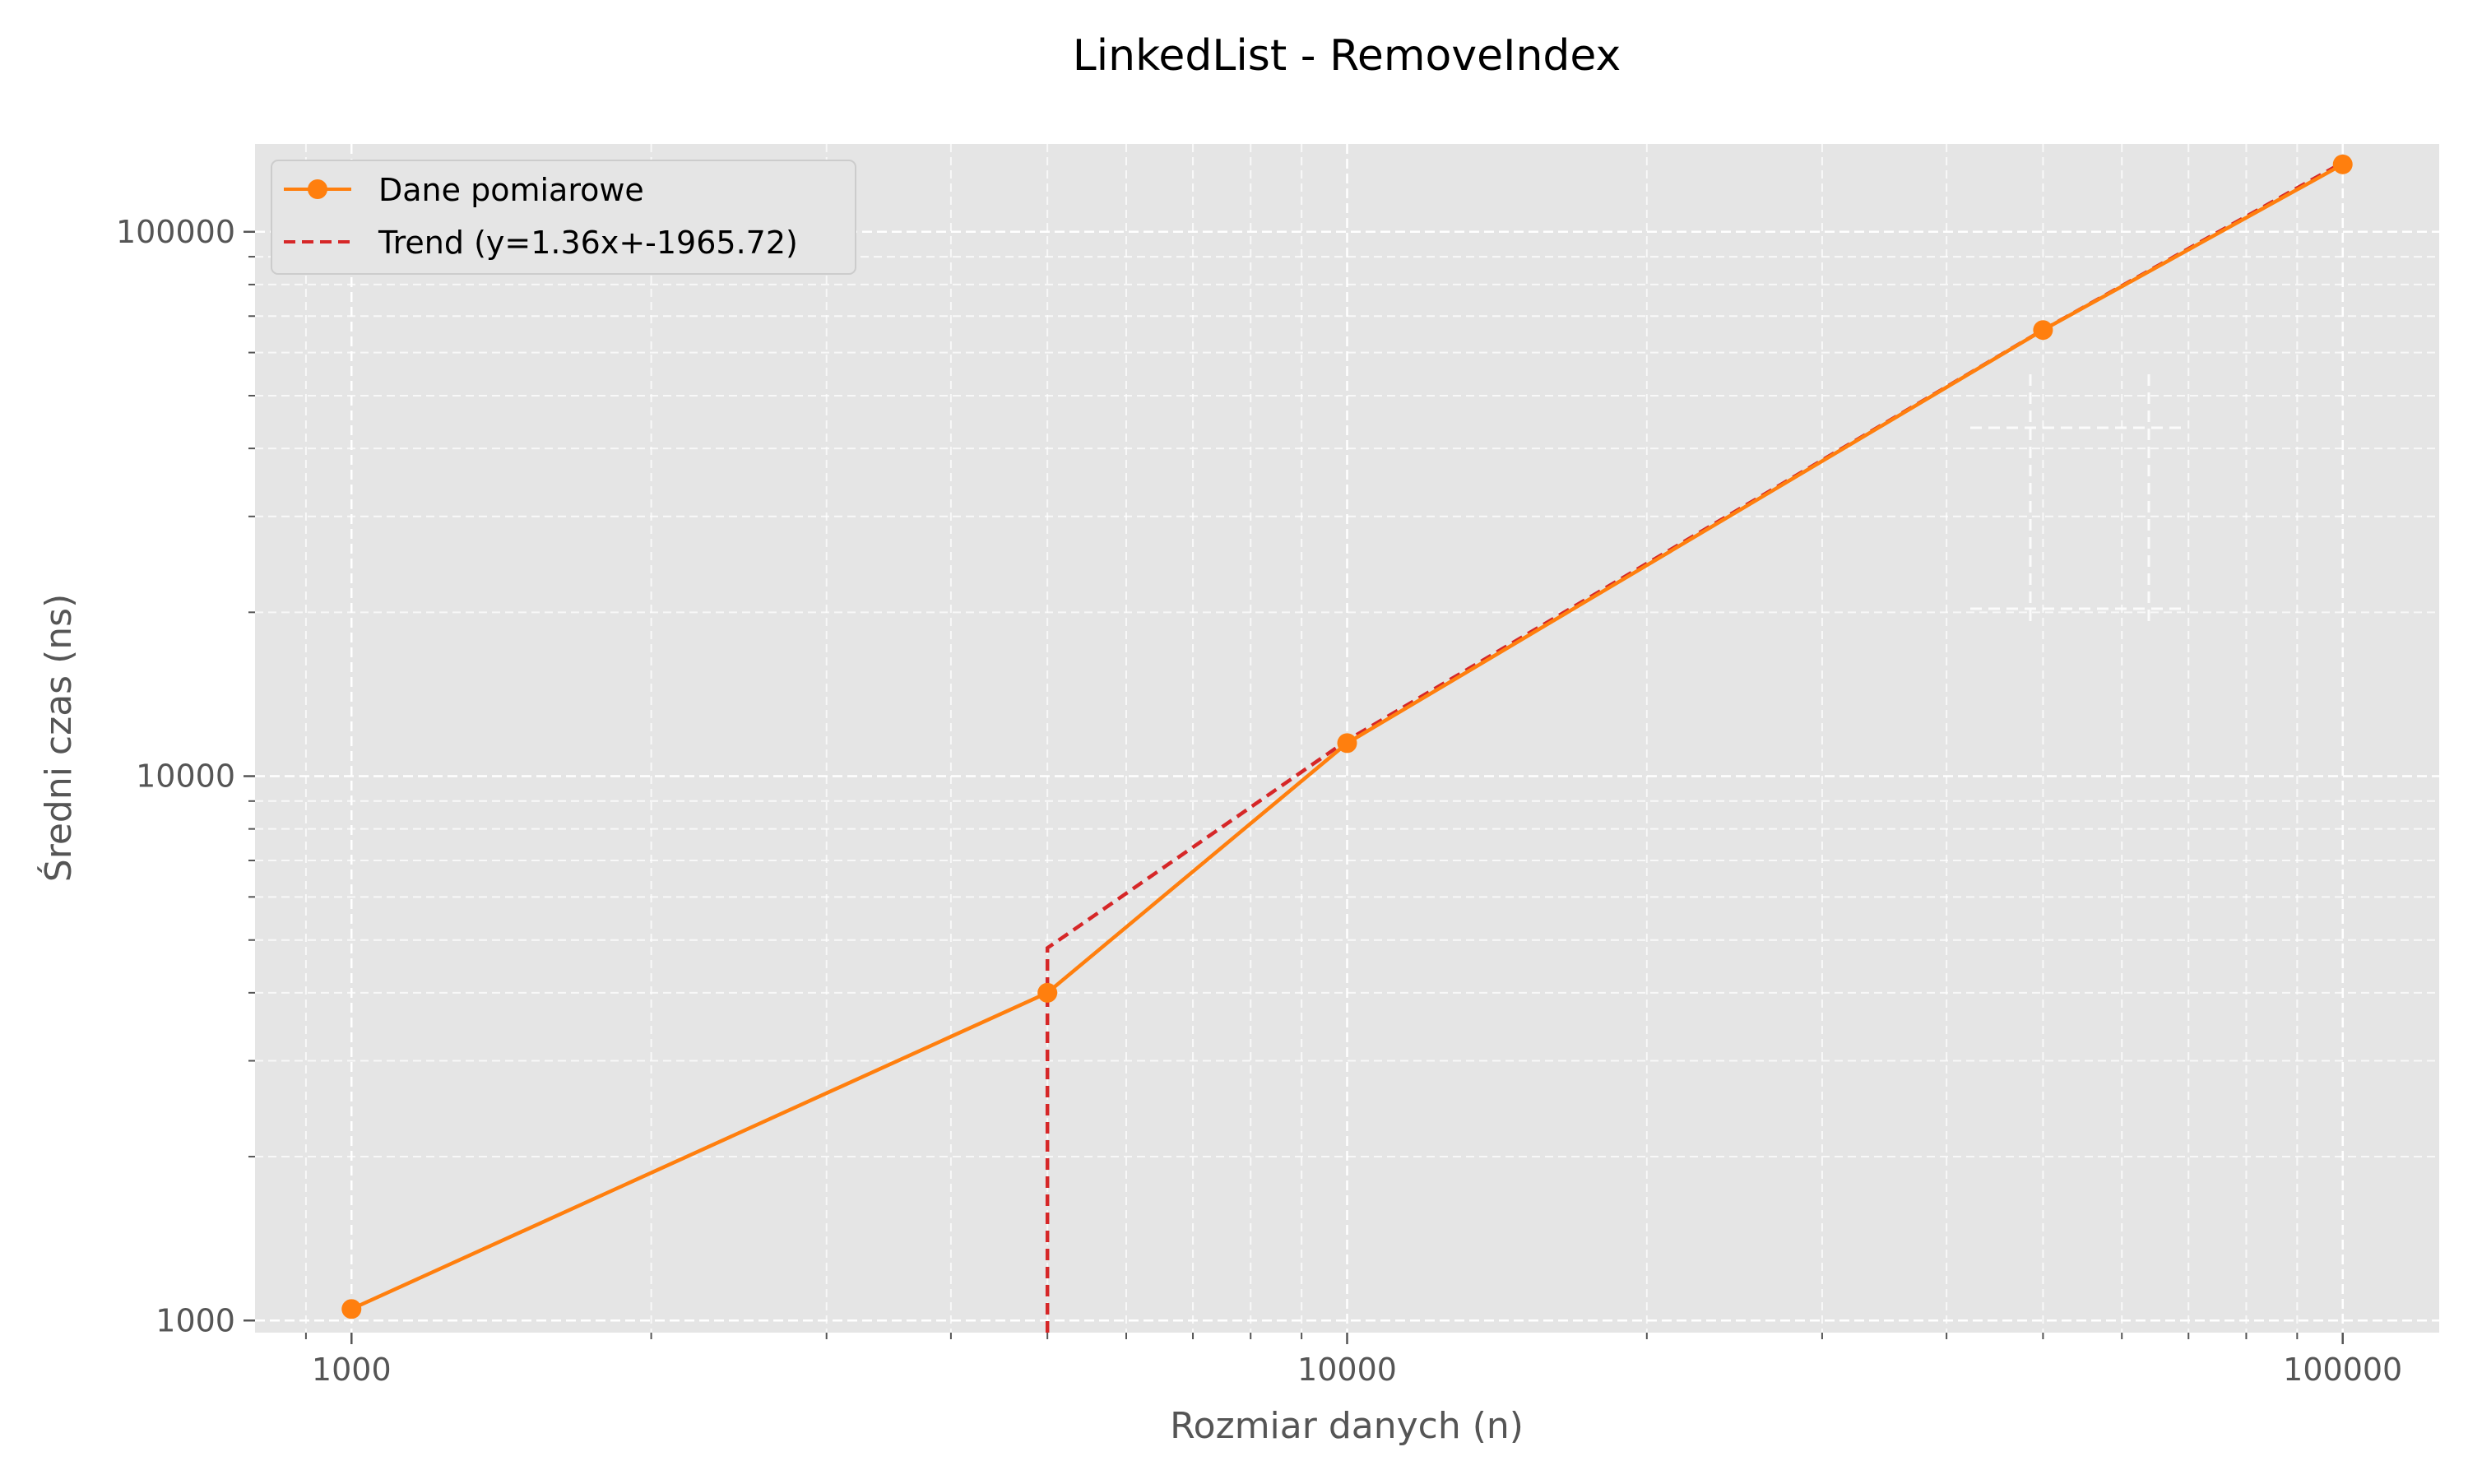 This screenshot has height=1484, width=2468. What do you see at coordinates (175, 232) in the screenshot?
I see `y-tick-label: 100000` at bounding box center [175, 232].